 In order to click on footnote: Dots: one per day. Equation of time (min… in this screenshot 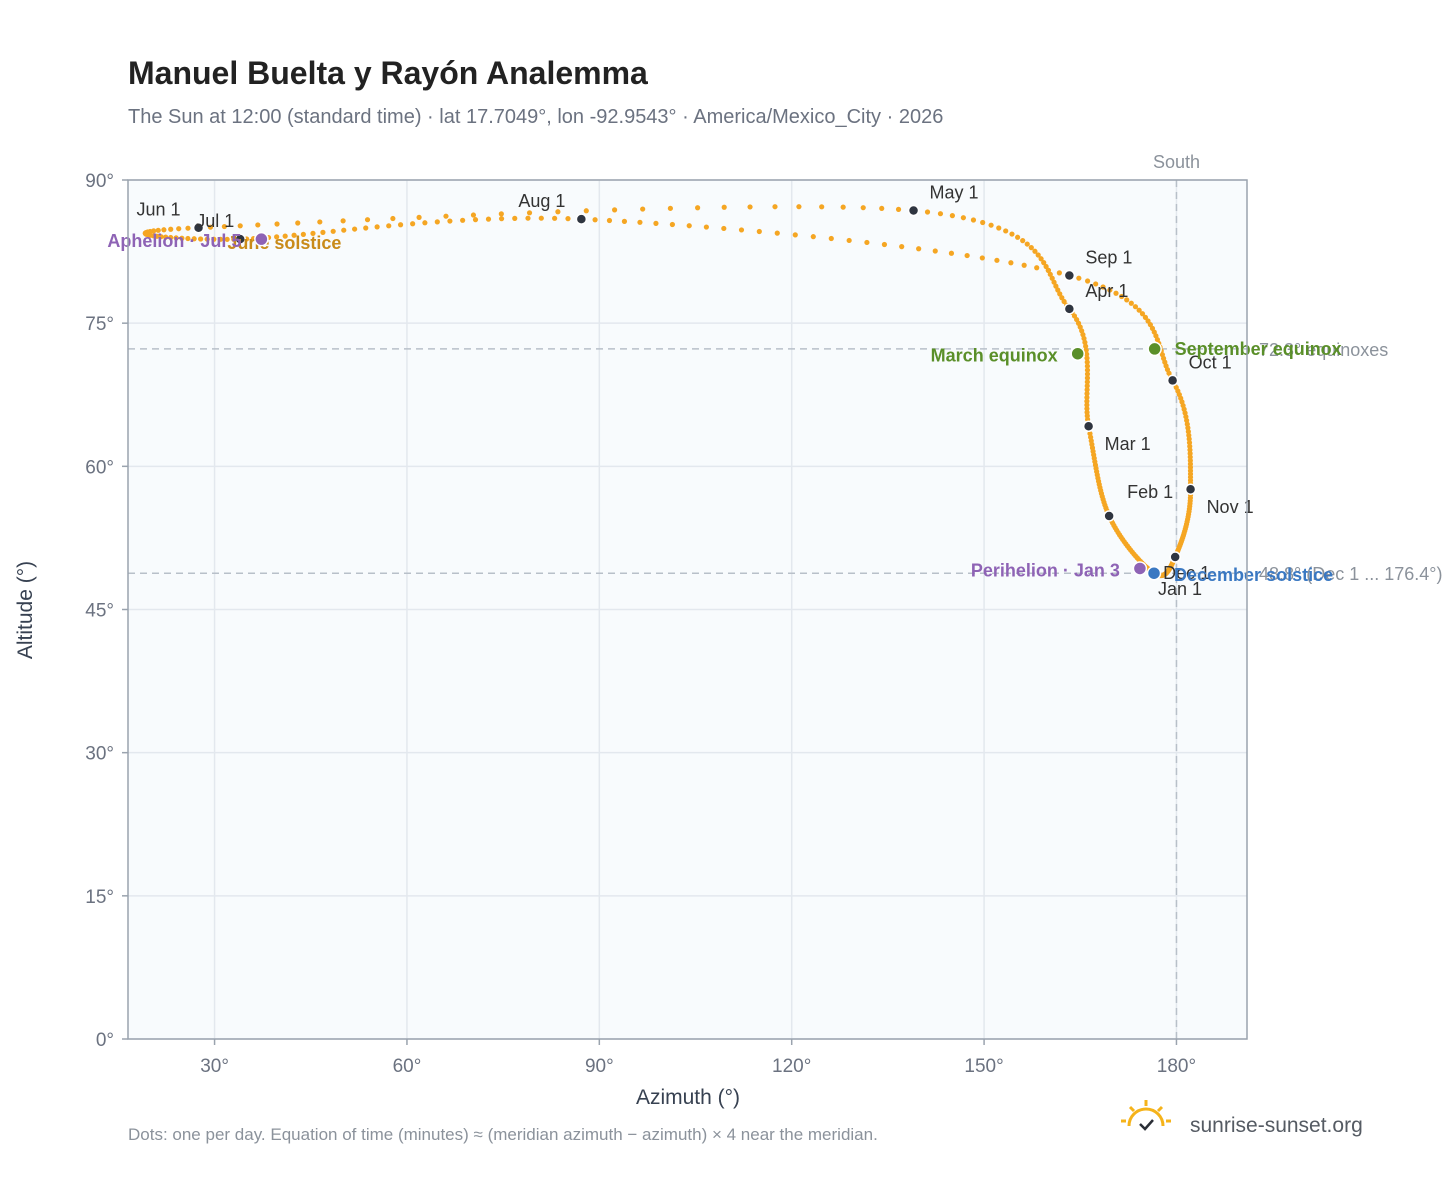, I will do `click(503, 1134)`.